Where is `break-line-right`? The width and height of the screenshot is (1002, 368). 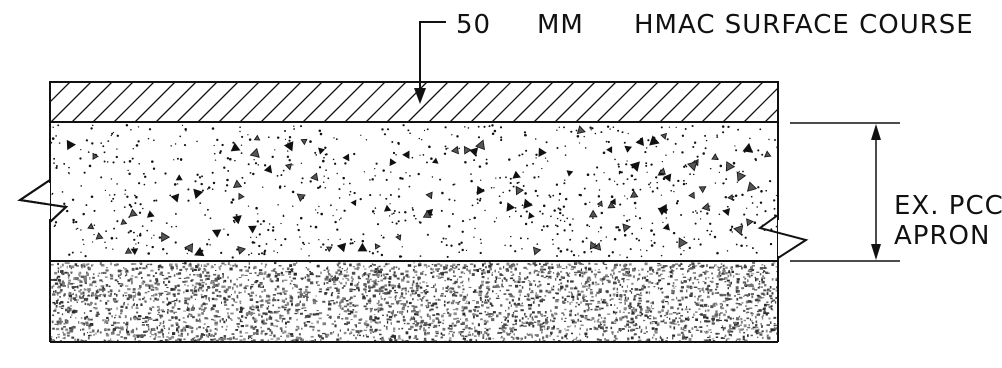 break-line-right is located at coordinates (783, 236).